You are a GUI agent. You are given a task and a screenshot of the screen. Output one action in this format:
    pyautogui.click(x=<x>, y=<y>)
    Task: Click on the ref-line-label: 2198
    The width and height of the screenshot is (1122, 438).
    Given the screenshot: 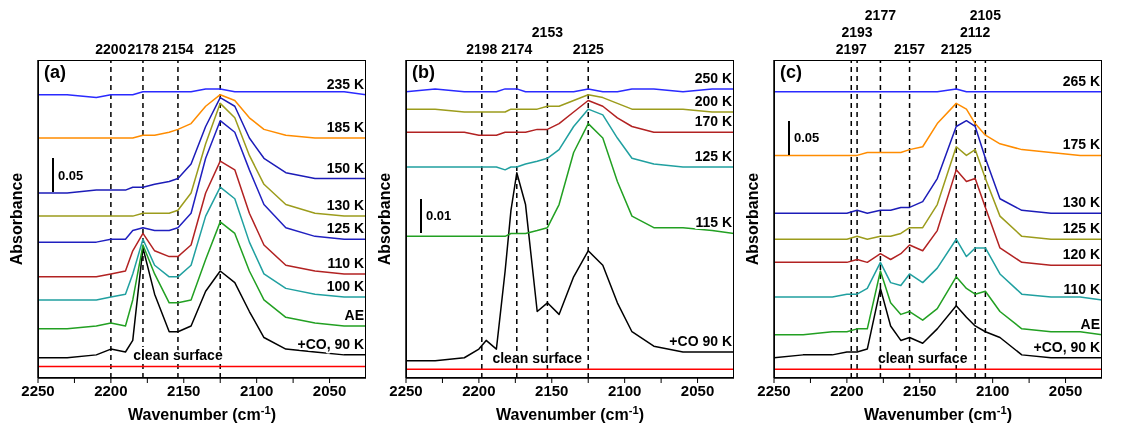 What is the action you would take?
    pyautogui.click(x=482, y=49)
    